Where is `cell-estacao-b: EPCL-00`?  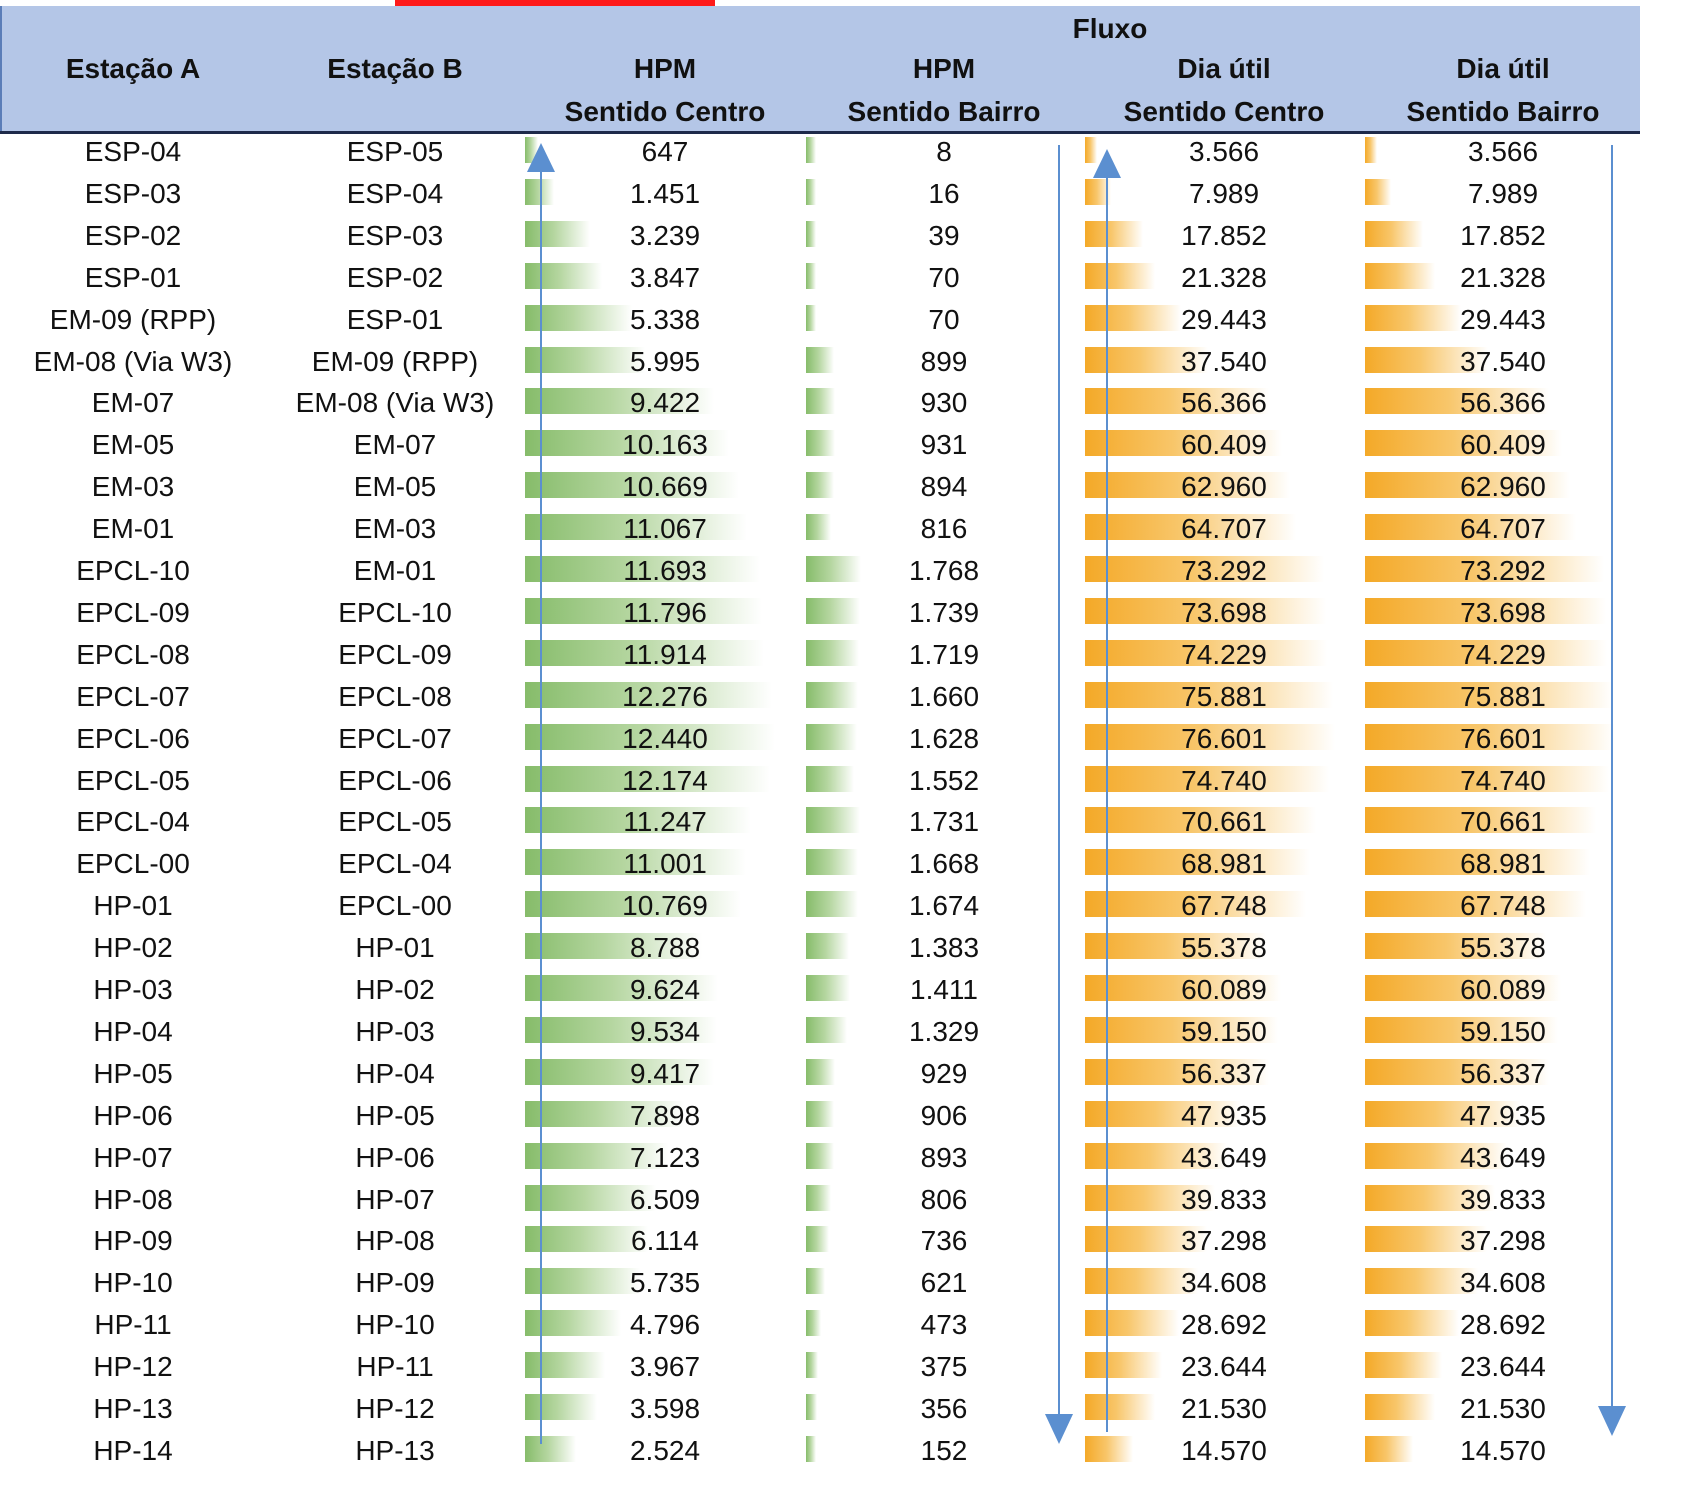
cell-estacao-b: EPCL-00 is located at coordinates (395, 906).